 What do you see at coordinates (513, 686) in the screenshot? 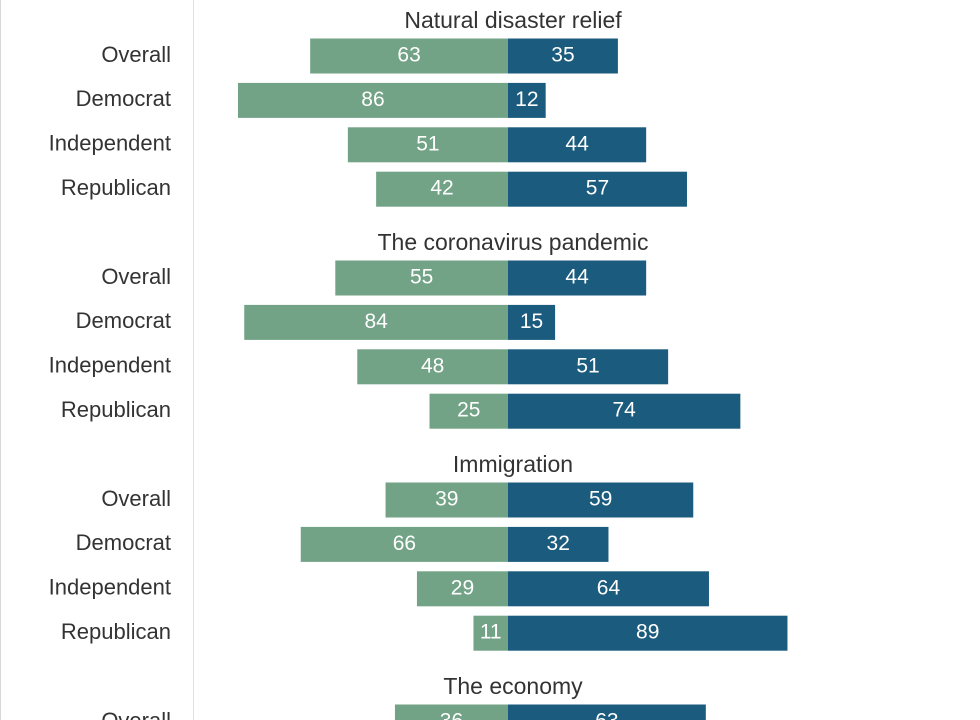
I see `group-title: The economy` at bounding box center [513, 686].